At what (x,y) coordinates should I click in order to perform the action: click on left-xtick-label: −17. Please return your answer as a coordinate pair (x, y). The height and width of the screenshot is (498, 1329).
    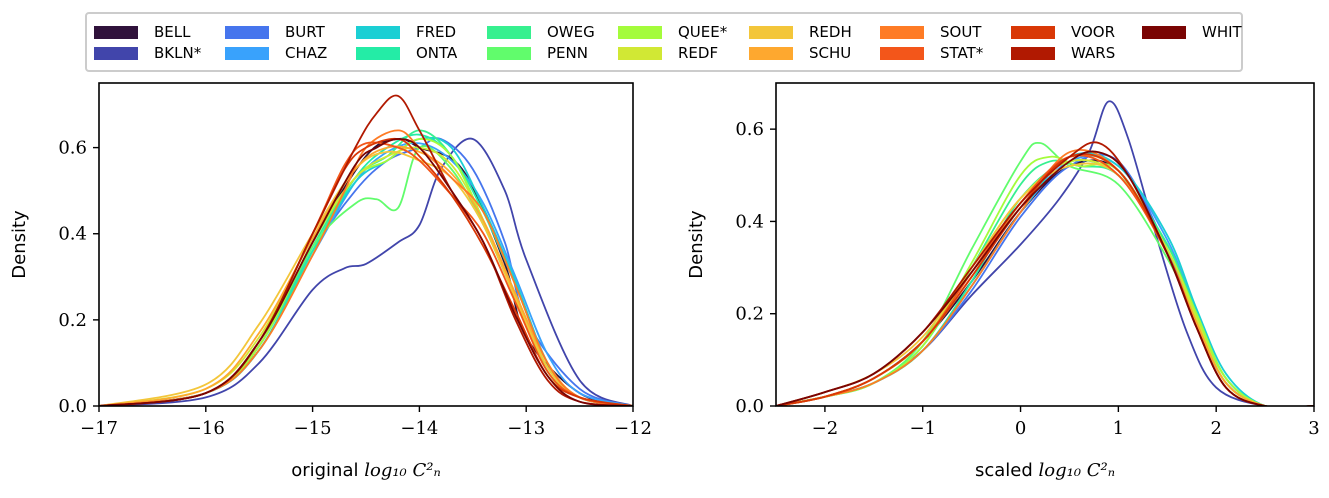
    Looking at the image, I should click on (99, 428).